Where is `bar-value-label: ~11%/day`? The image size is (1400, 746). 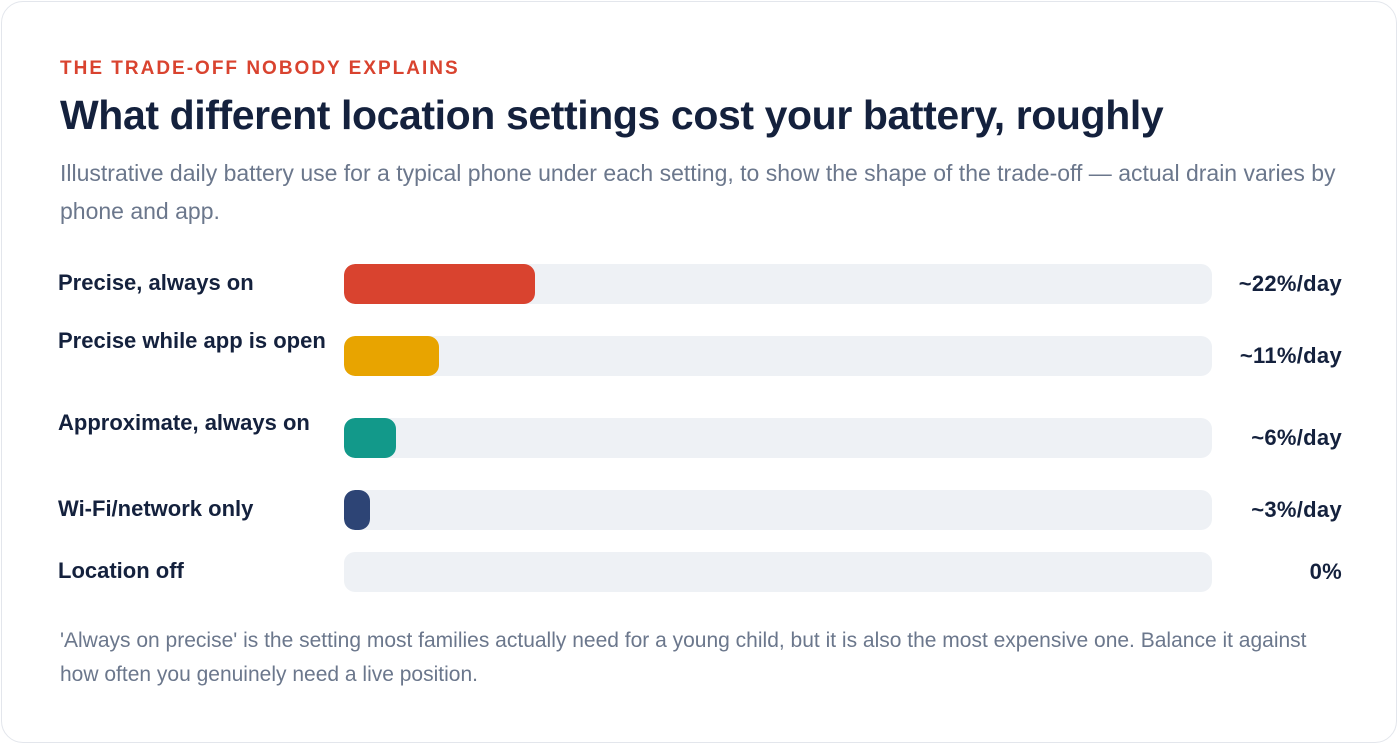
bar-value-label: ~11%/day is located at coordinates (1290, 355).